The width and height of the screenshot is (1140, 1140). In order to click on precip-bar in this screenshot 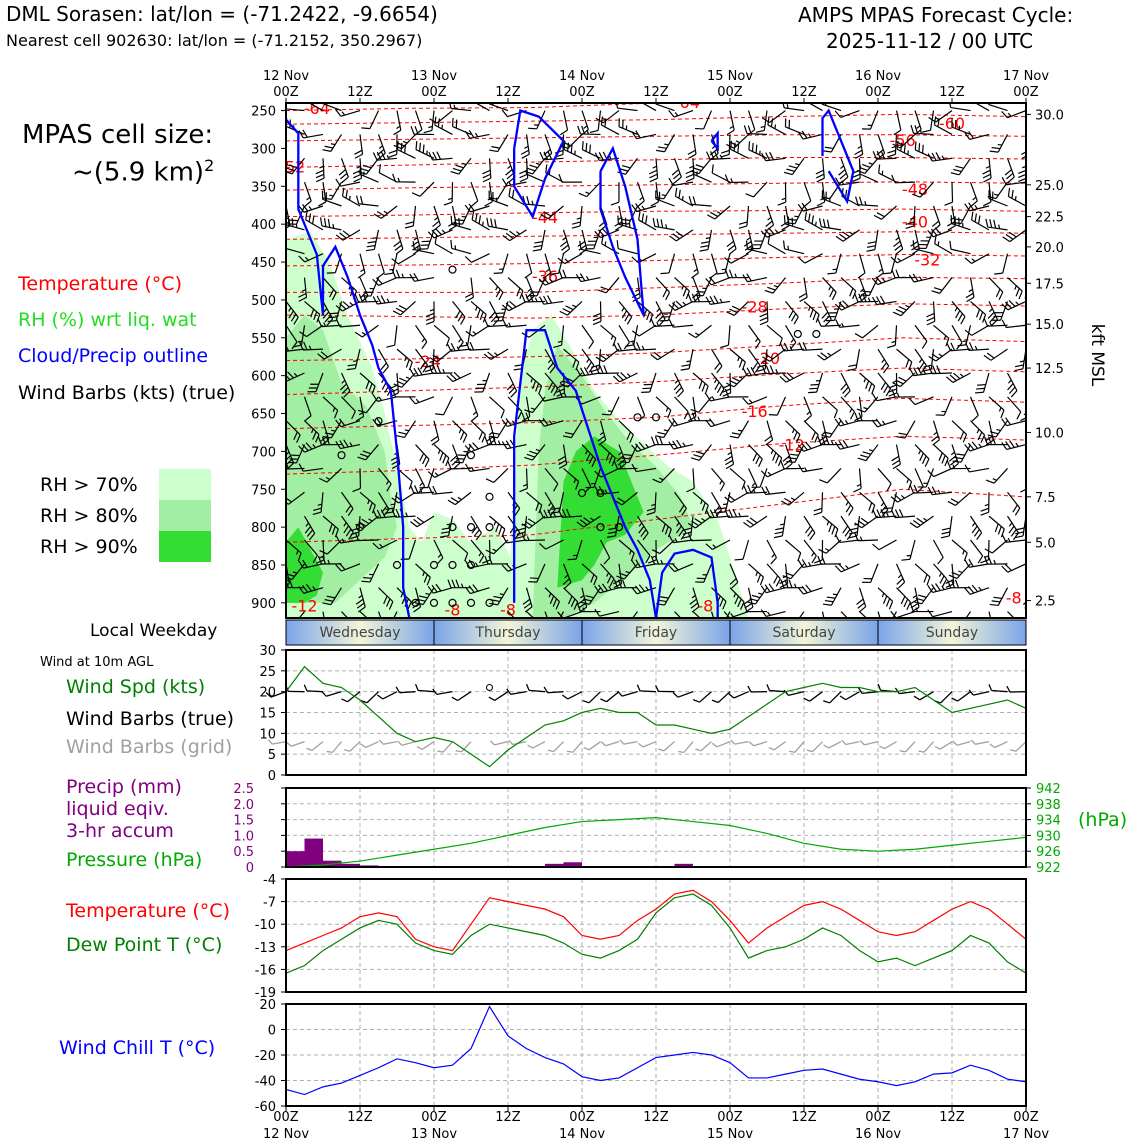, I will do `click(313, 852)`.